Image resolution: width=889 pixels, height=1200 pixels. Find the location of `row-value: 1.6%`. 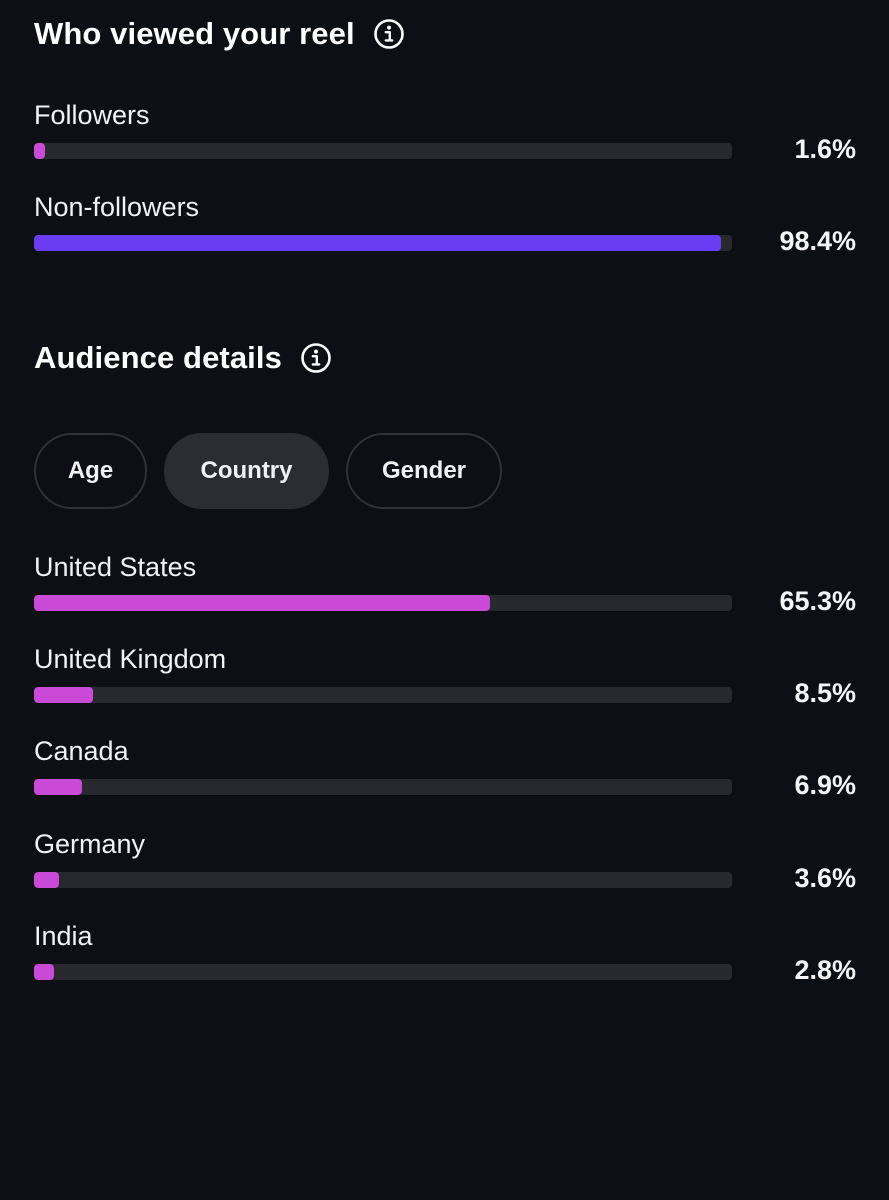

row-value: 1.6% is located at coordinates (825, 149).